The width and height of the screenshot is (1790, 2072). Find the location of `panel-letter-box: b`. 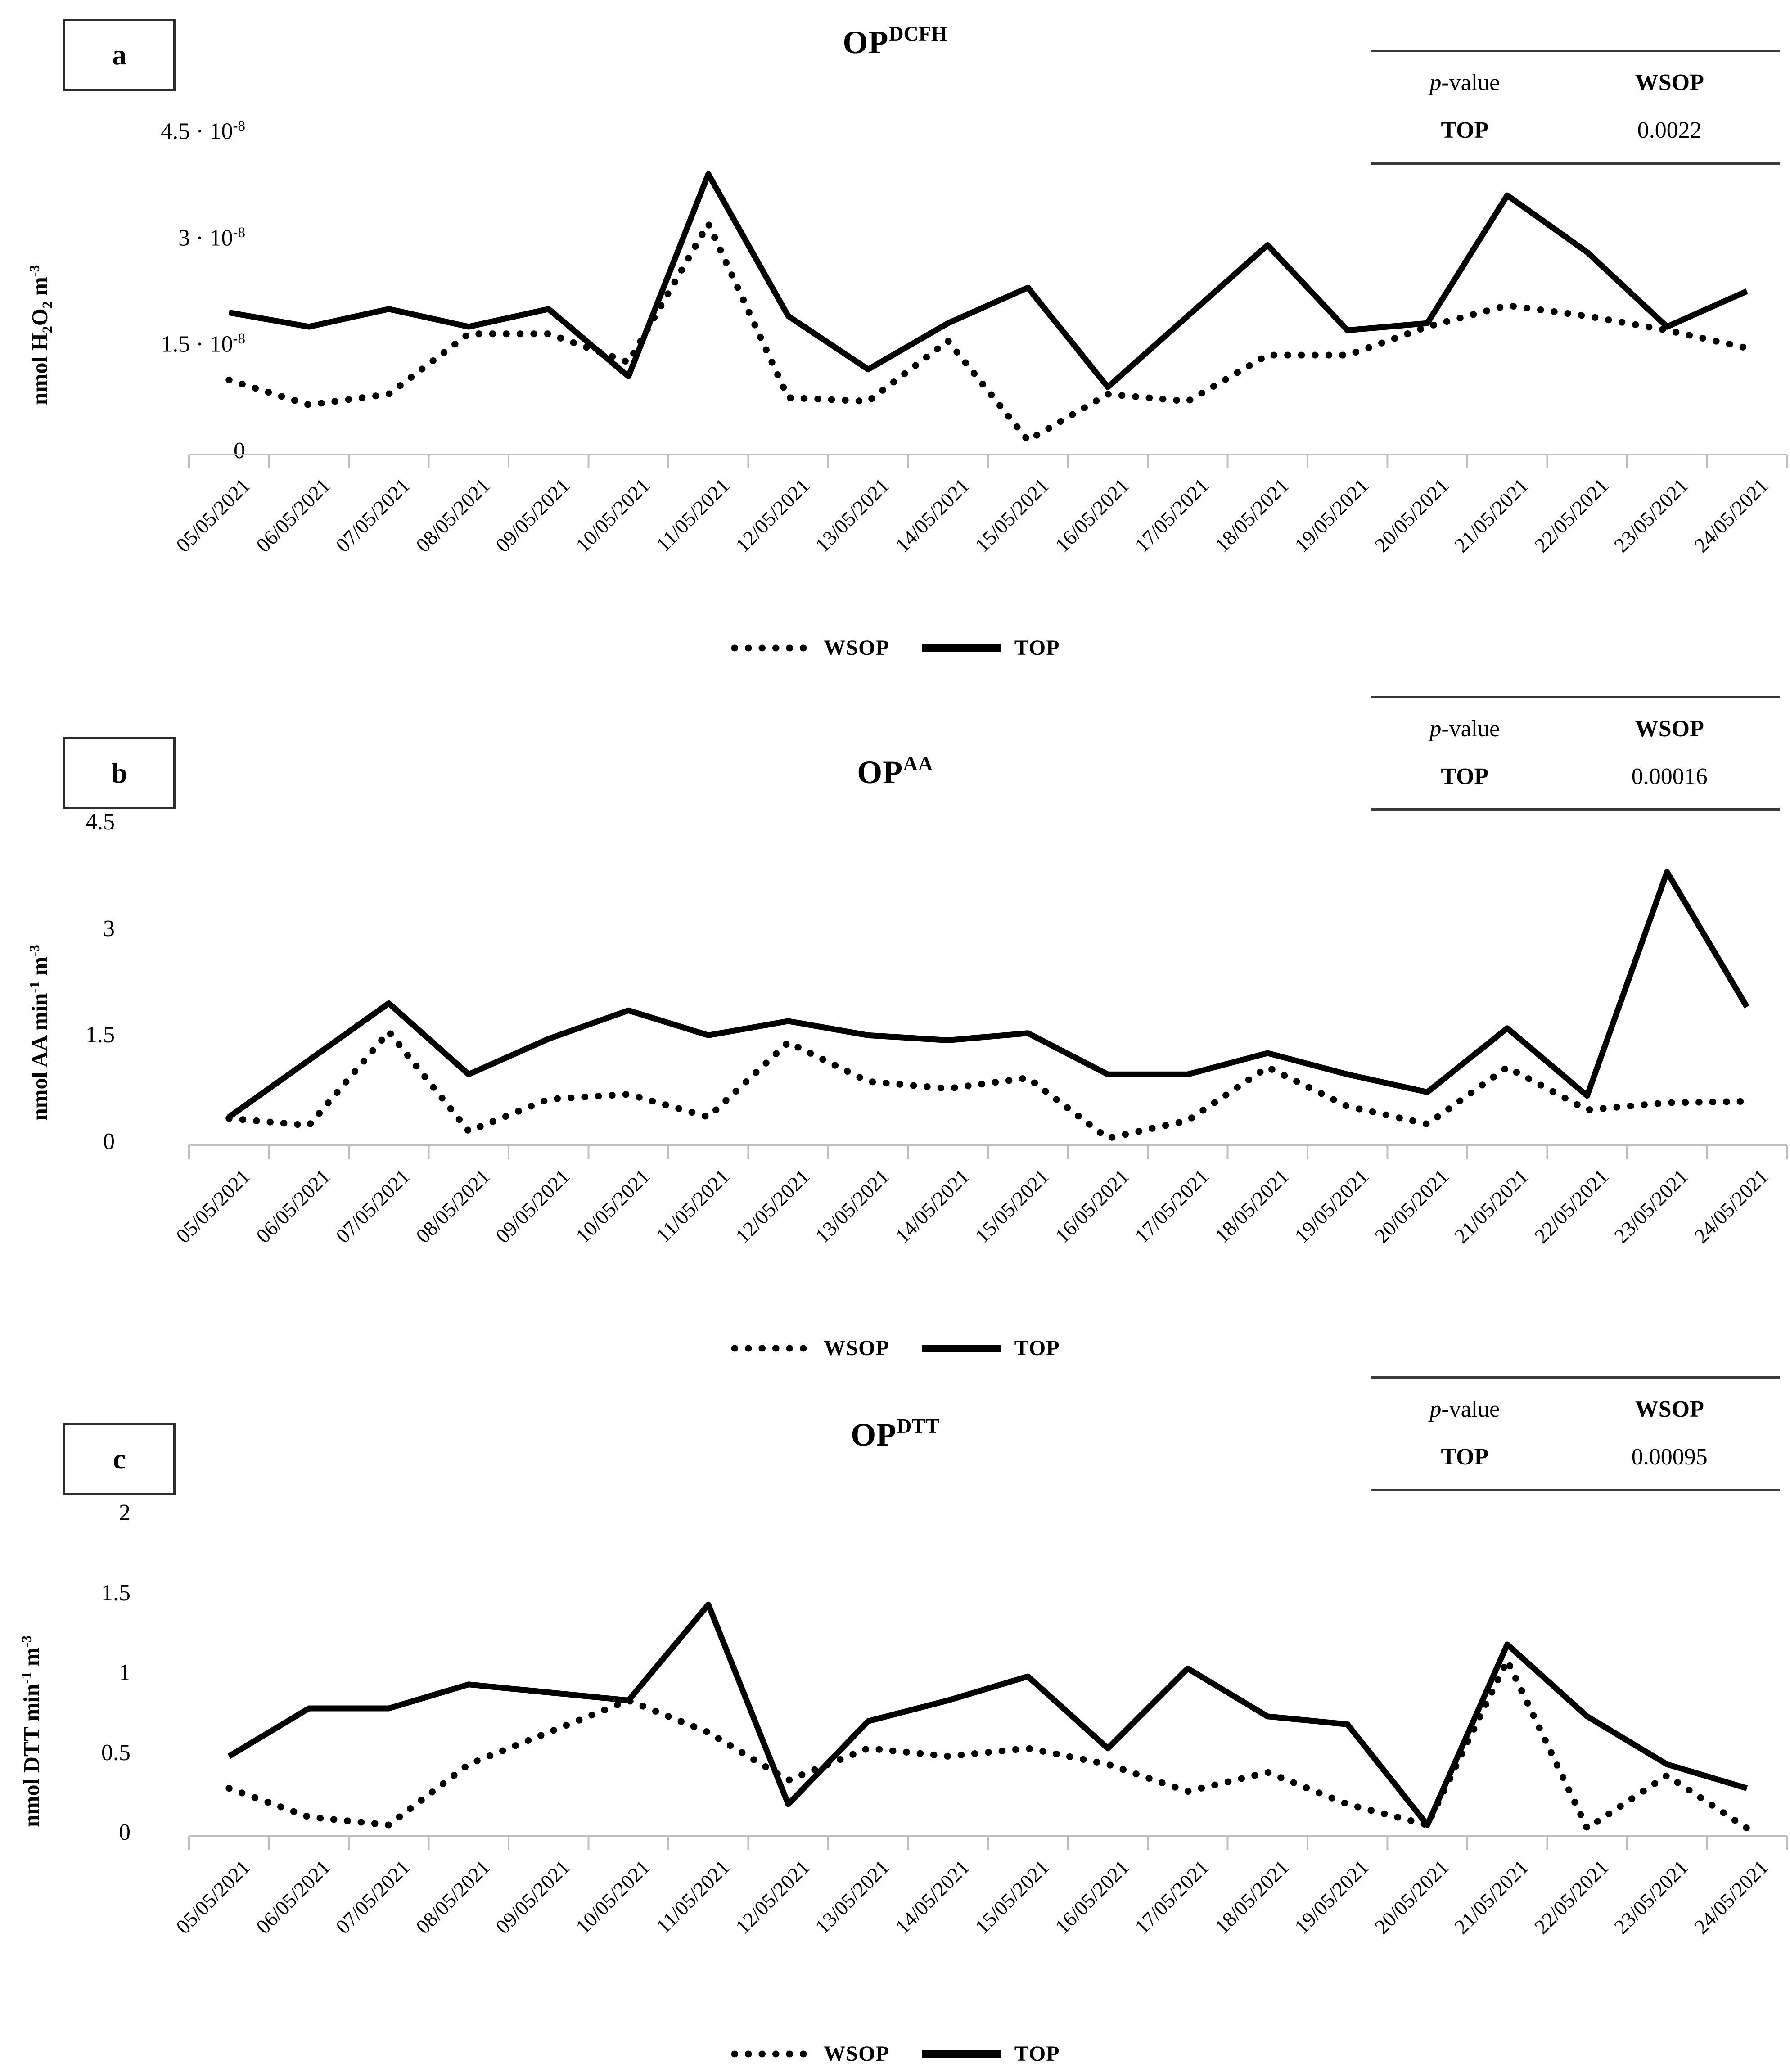

panel-letter-box: b is located at coordinates (119, 773).